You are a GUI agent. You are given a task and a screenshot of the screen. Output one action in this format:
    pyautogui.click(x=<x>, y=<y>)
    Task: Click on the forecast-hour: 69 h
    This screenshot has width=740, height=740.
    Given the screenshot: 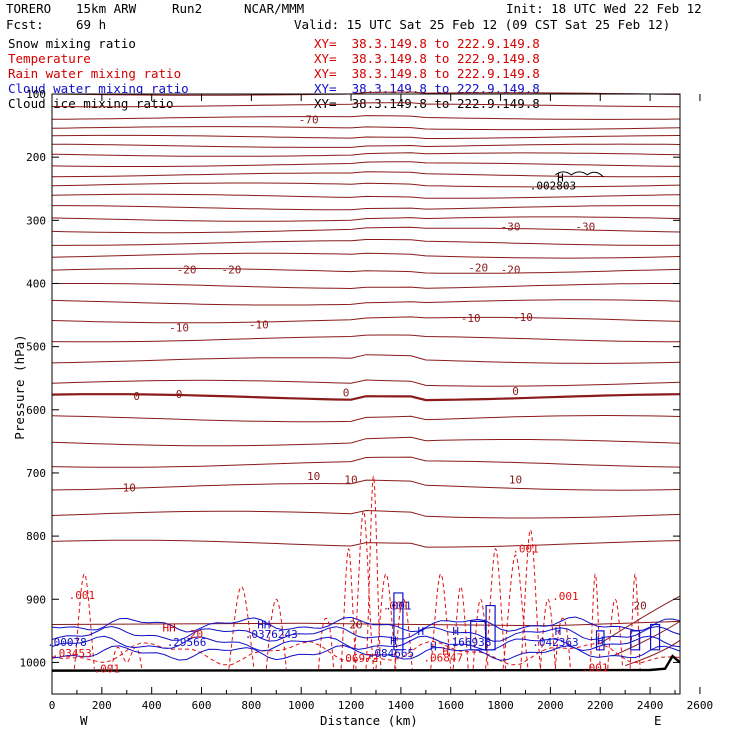 What is the action you would take?
    pyautogui.click(x=91, y=24)
    